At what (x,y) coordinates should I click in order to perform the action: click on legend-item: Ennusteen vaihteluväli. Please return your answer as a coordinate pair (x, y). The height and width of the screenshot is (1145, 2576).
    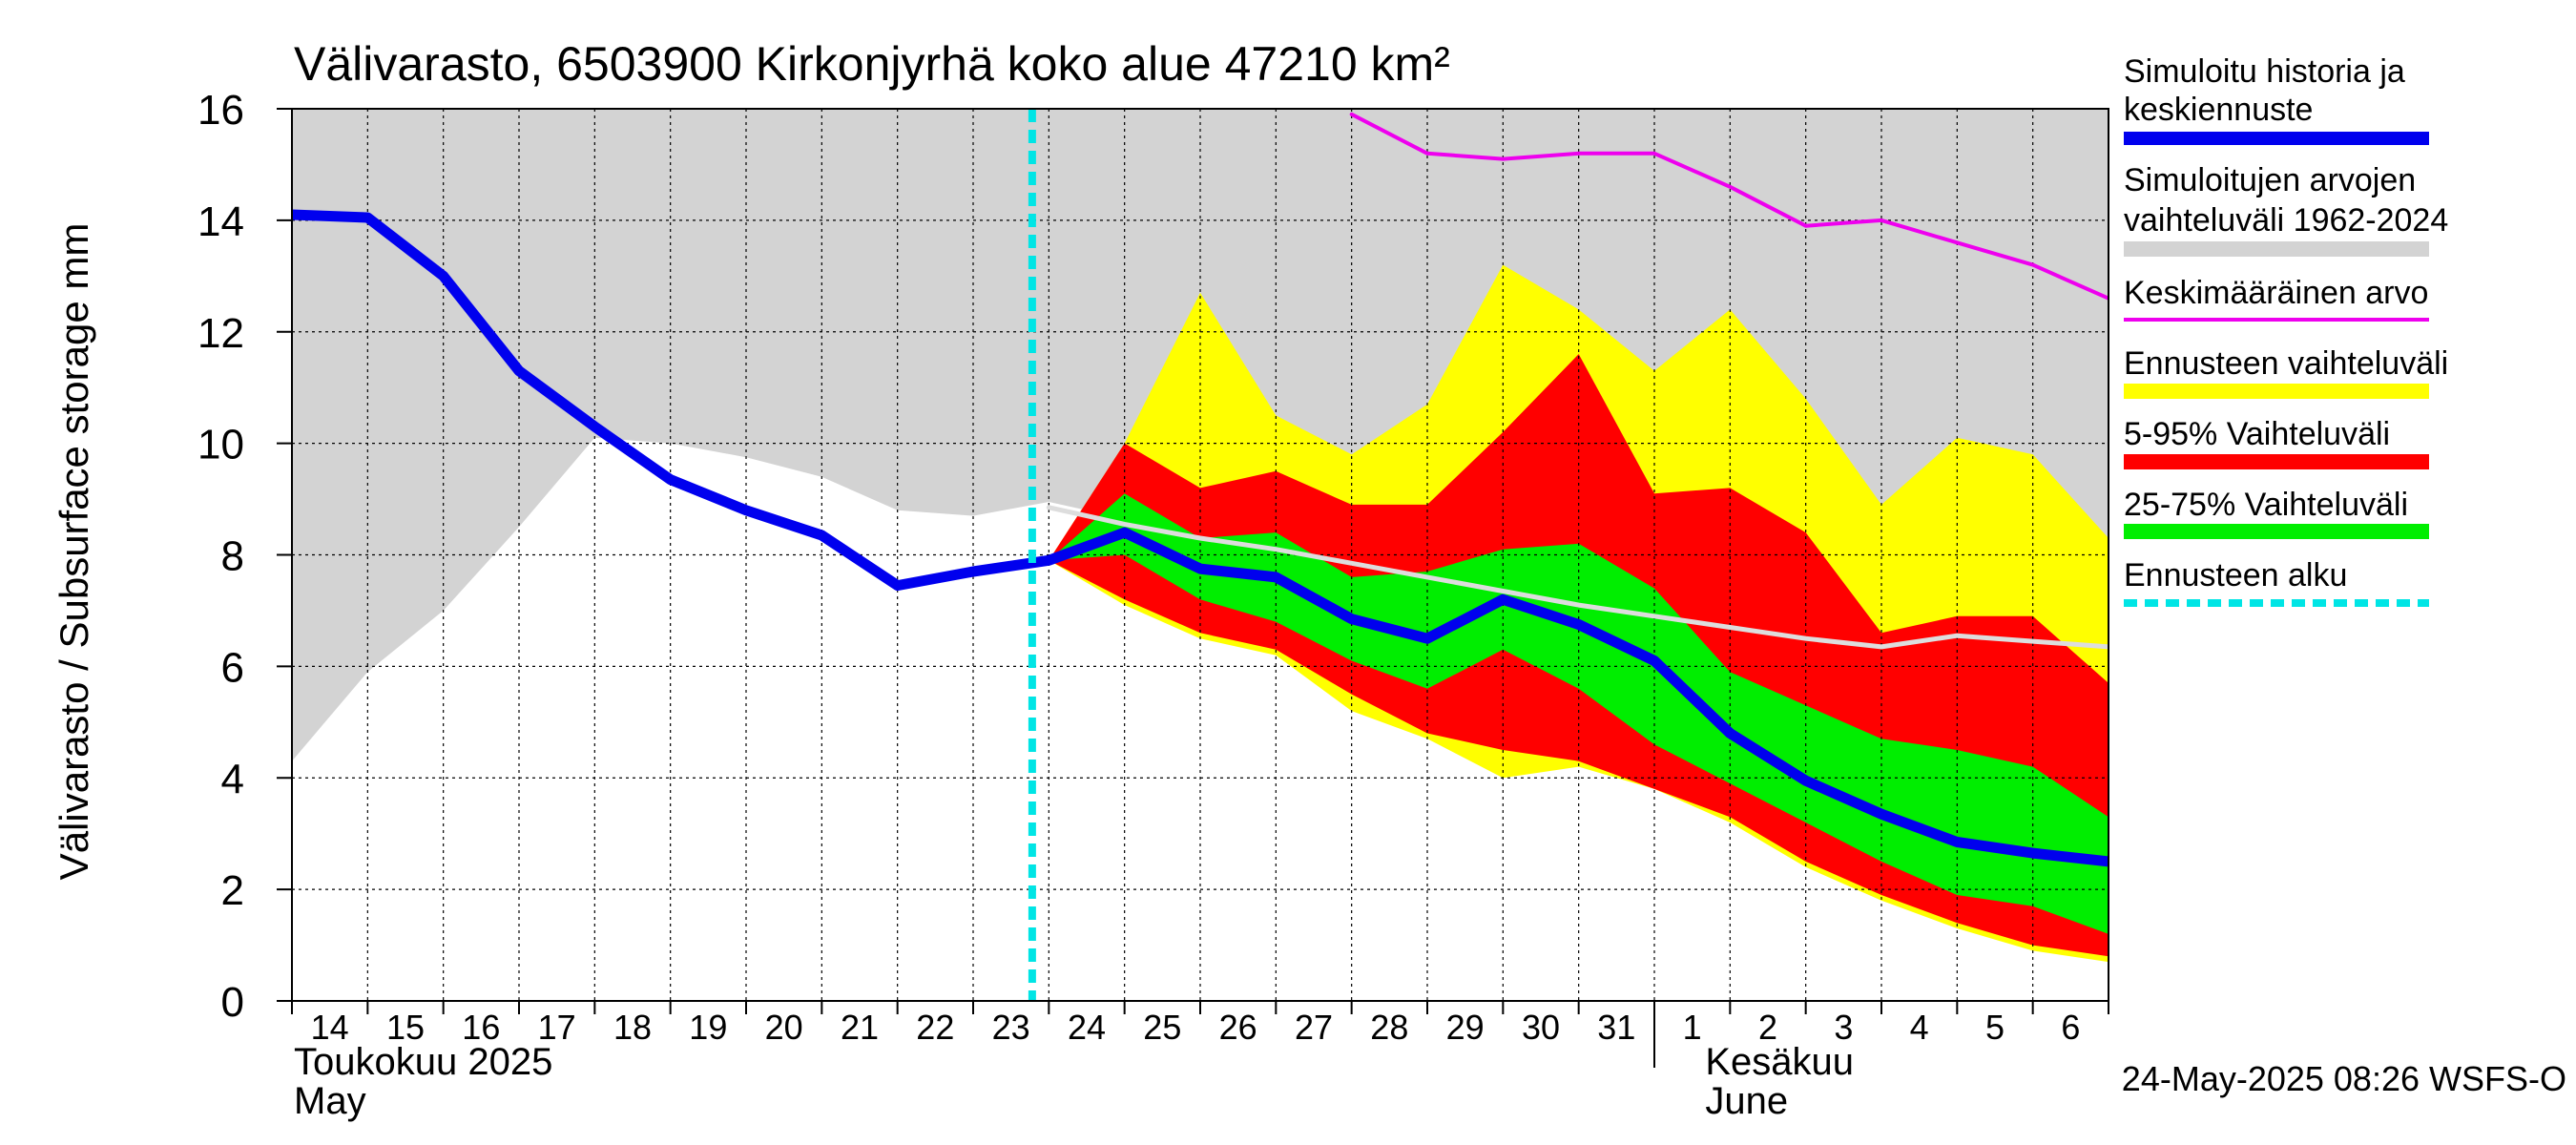
    Looking at the image, I should click on (2286, 372).